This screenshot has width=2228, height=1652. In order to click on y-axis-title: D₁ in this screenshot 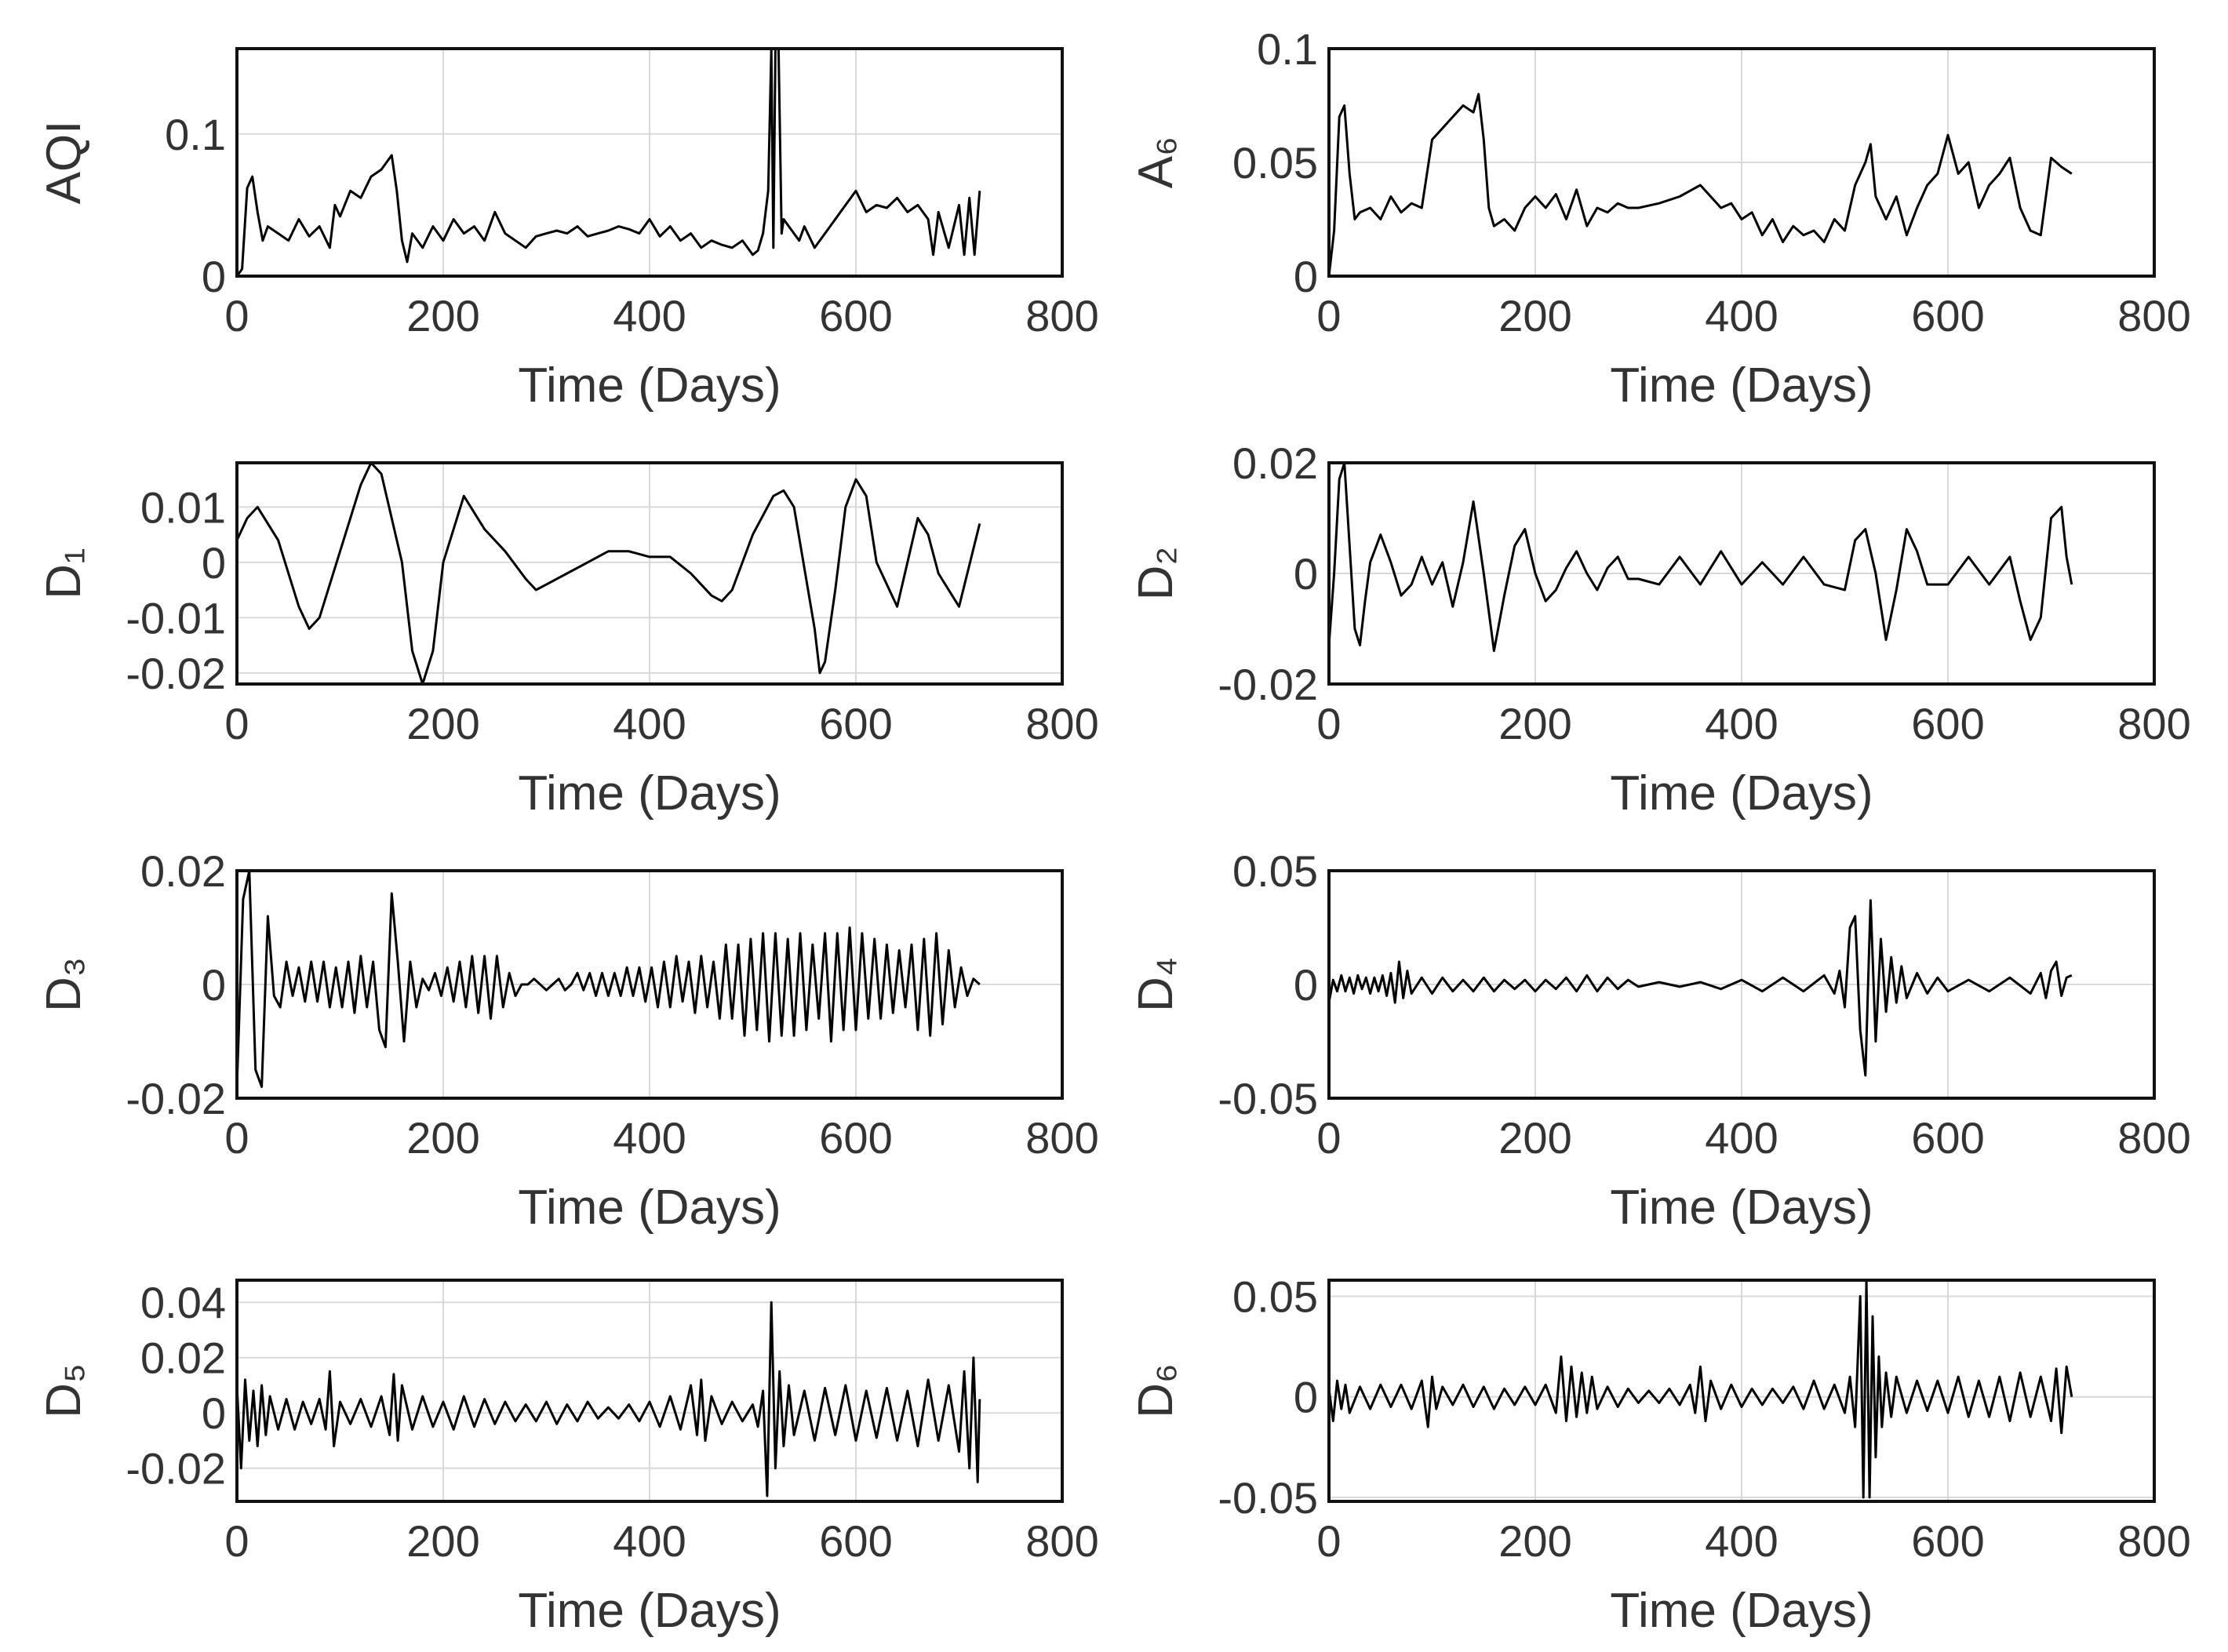, I will do `click(64, 573)`.